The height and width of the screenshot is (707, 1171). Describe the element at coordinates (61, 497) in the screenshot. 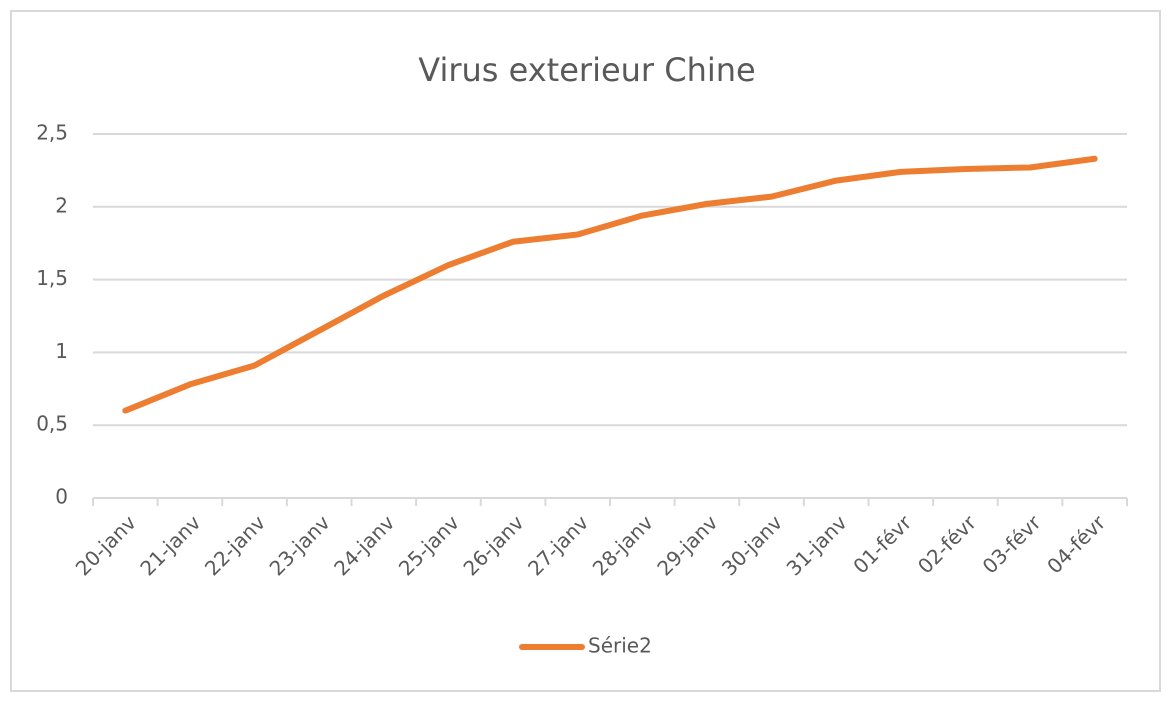

I see `y-tick-label: 0` at that location.